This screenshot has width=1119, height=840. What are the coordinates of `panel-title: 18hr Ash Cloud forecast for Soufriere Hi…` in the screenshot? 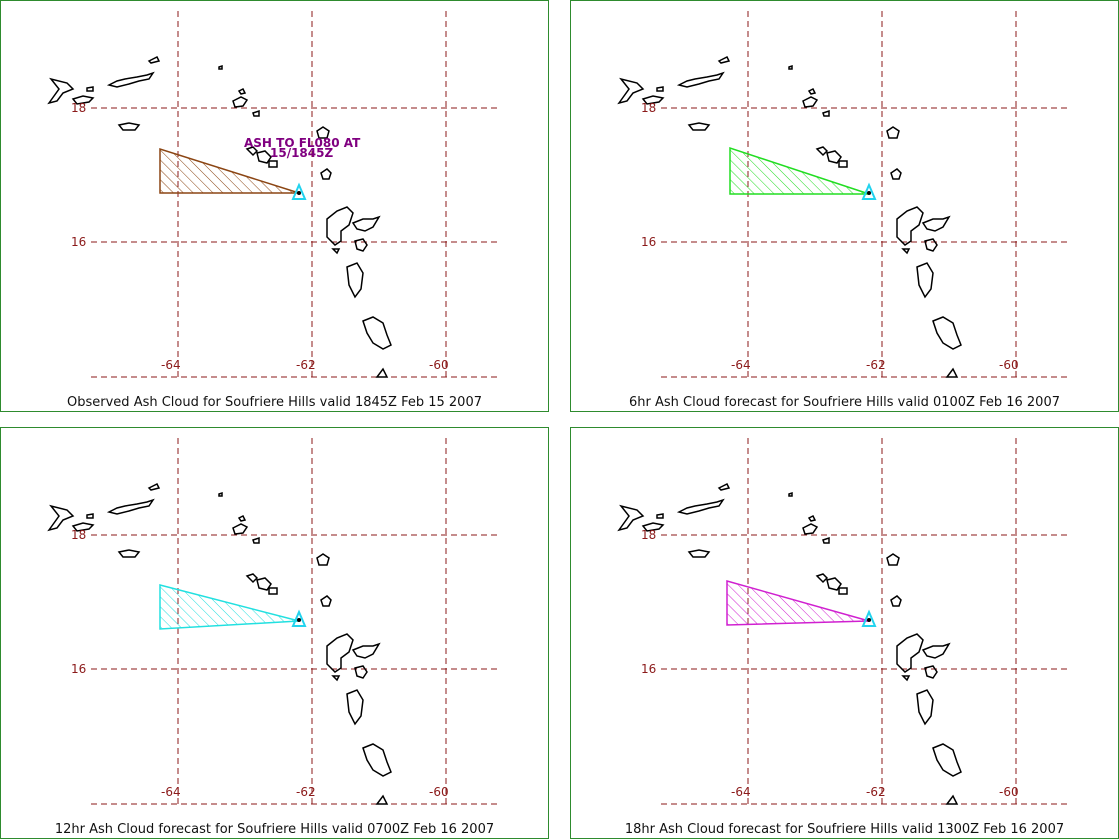 It's located at (844, 829).